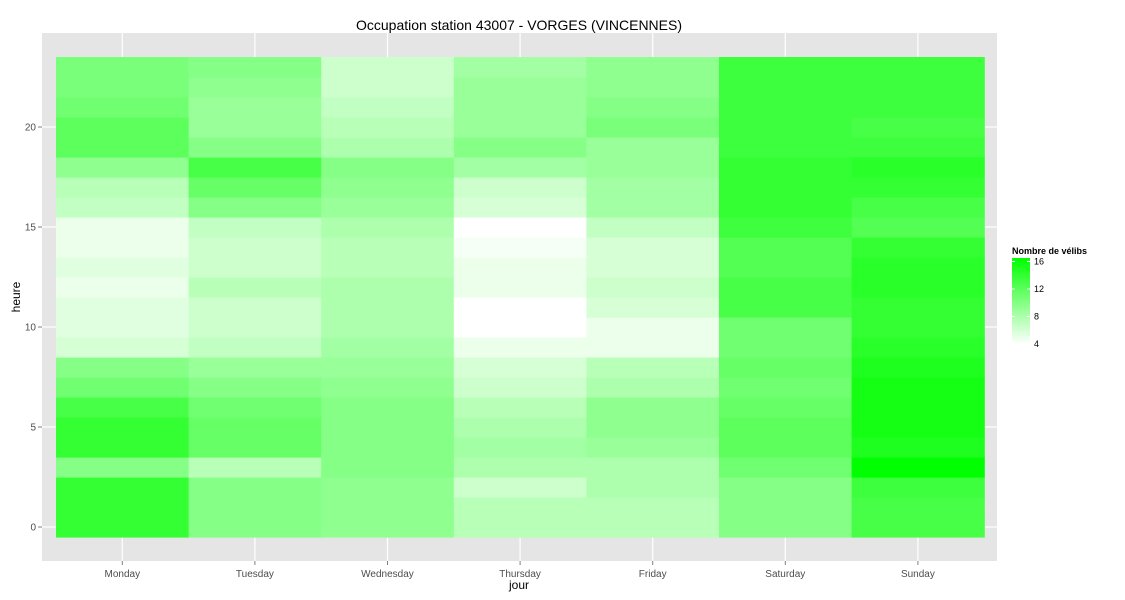 The height and width of the screenshot is (600, 1125). I want to click on x-axis-label: jour, so click(518, 585).